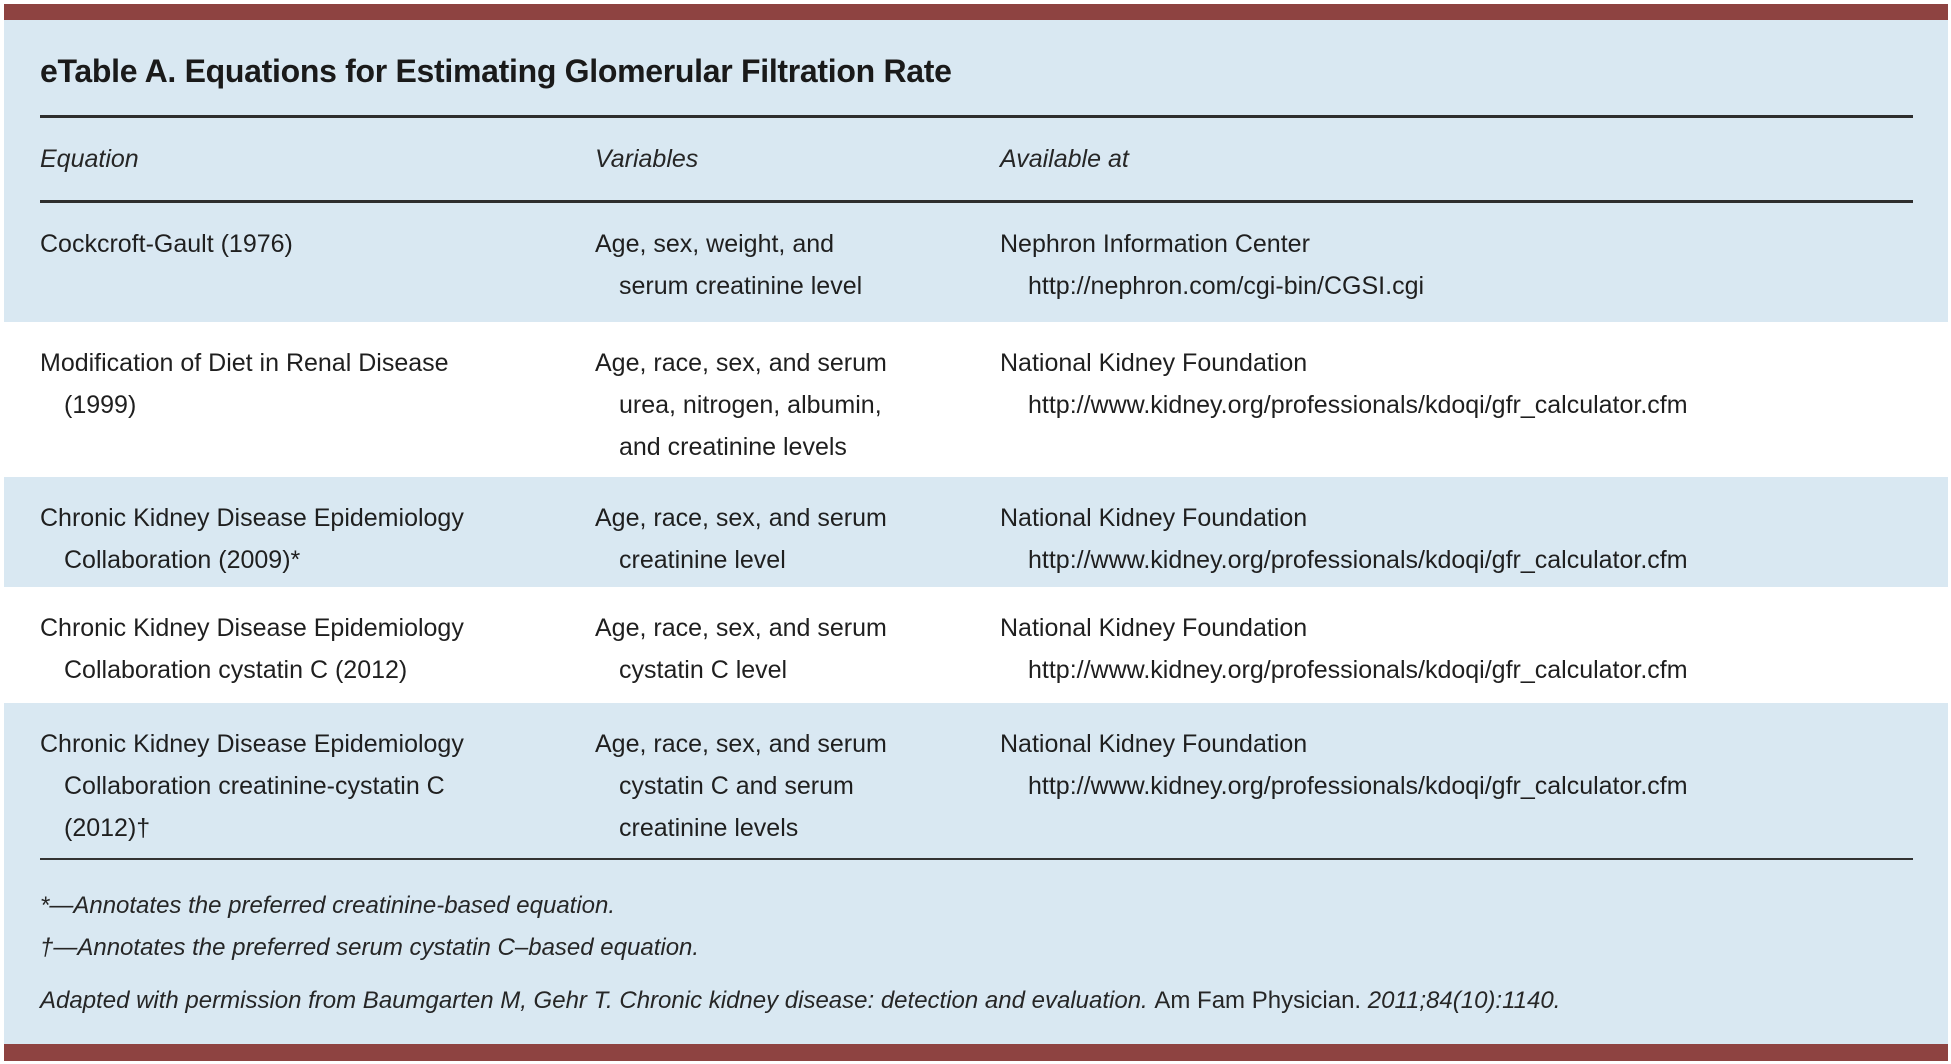 The width and height of the screenshot is (1951, 1064). Describe the element at coordinates (976, 1052) in the screenshot. I see `bottom-accent-bar` at that location.